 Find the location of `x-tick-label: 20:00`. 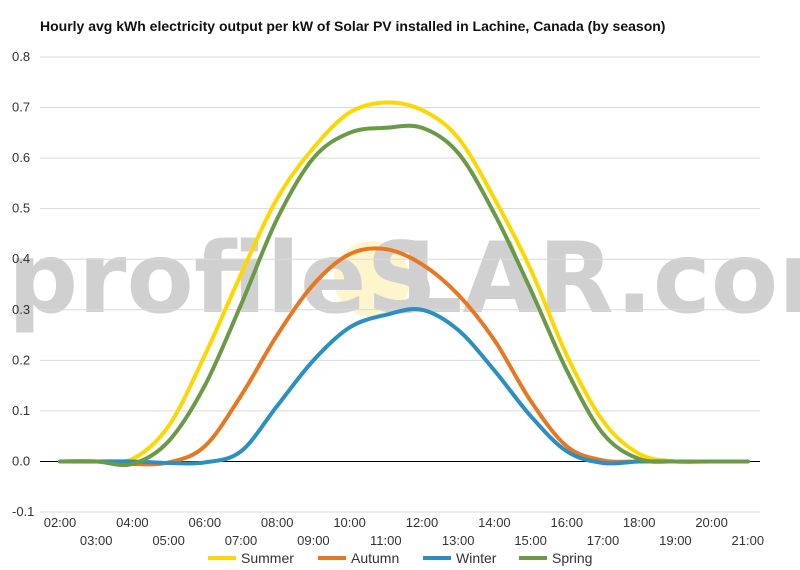

x-tick-label: 20:00 is located at coordinates (711, 522).